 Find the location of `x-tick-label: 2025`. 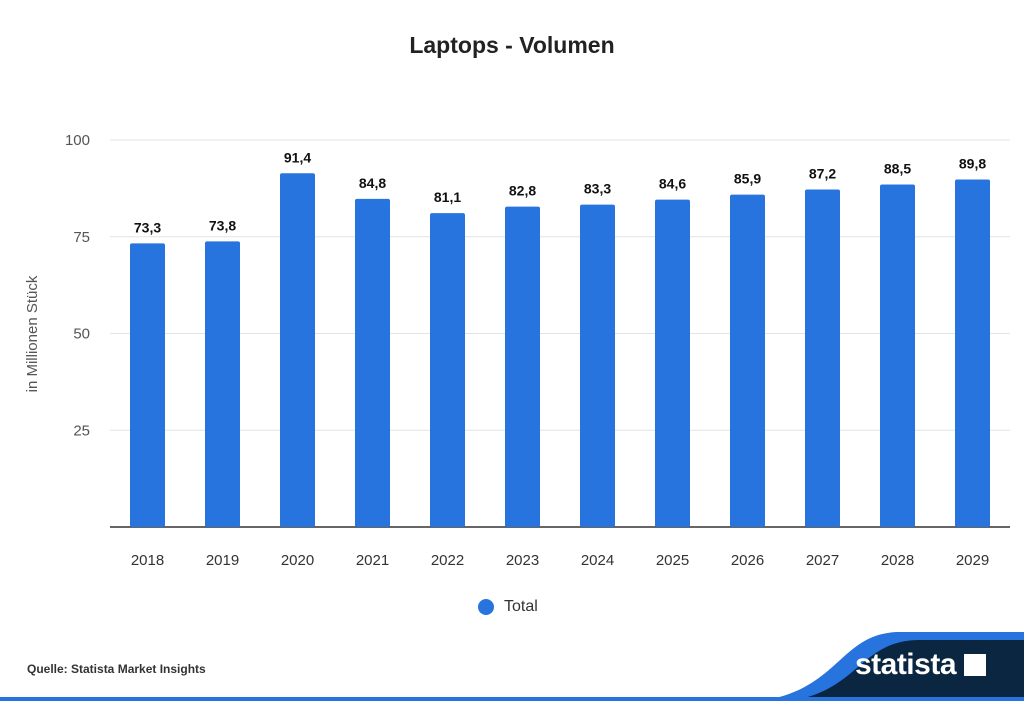

x-tick-label: 2025 is located at coordinates (672, 560).